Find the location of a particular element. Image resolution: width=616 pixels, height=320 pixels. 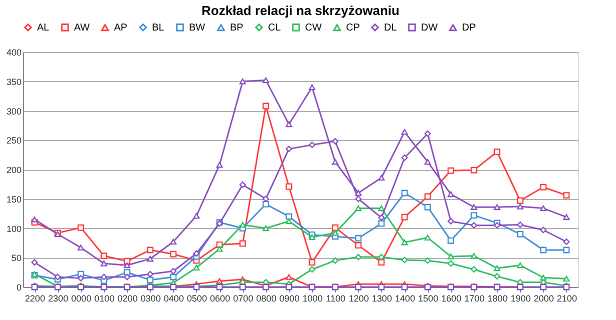

legend-label: BP is located at coordinates (237, 28).